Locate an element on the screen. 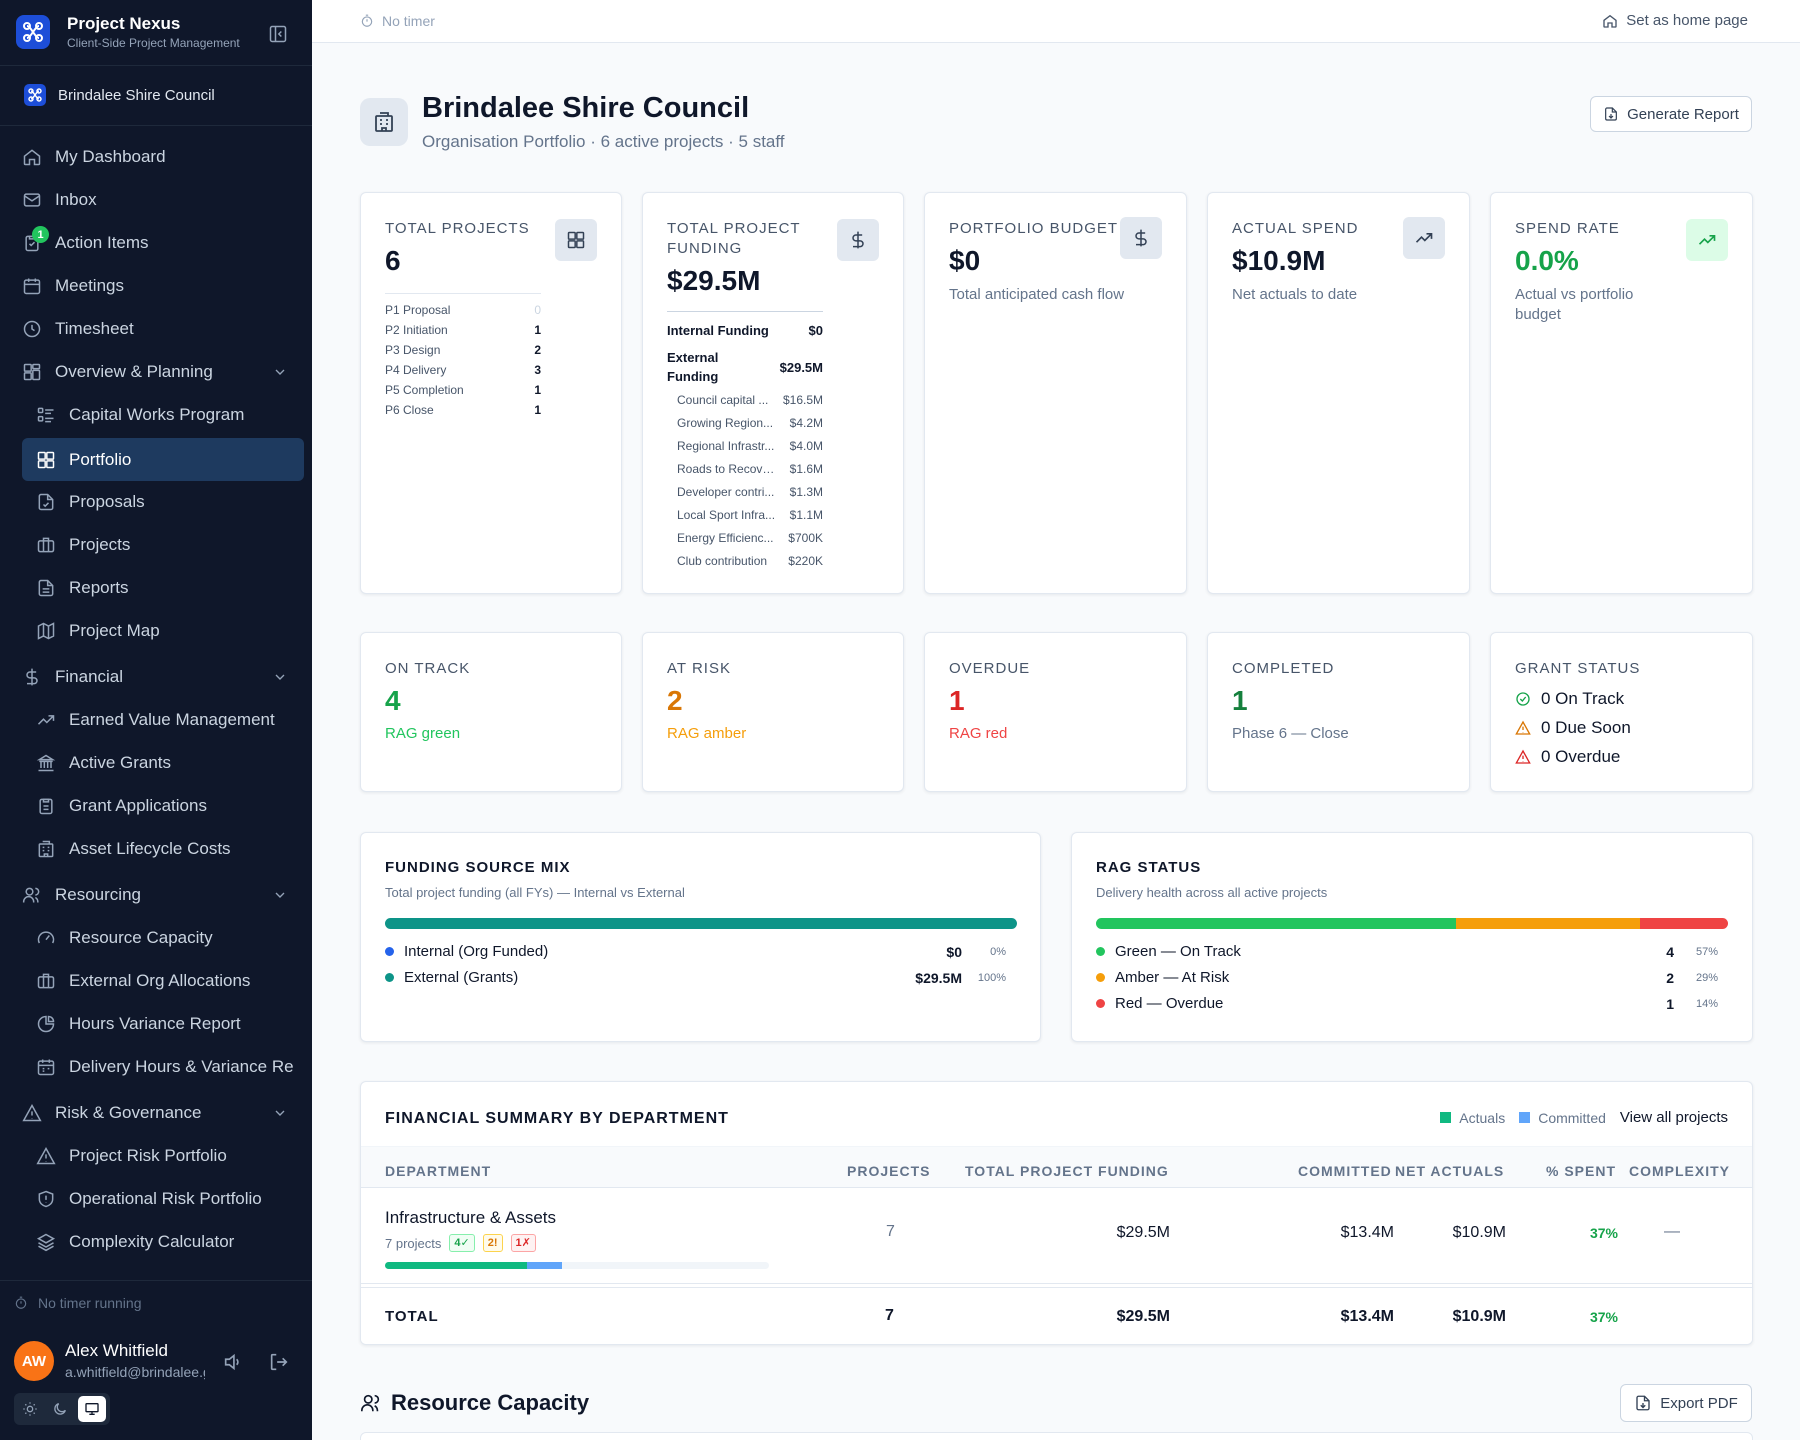  source-value: $4.0M is located at coordinates (806, 446).